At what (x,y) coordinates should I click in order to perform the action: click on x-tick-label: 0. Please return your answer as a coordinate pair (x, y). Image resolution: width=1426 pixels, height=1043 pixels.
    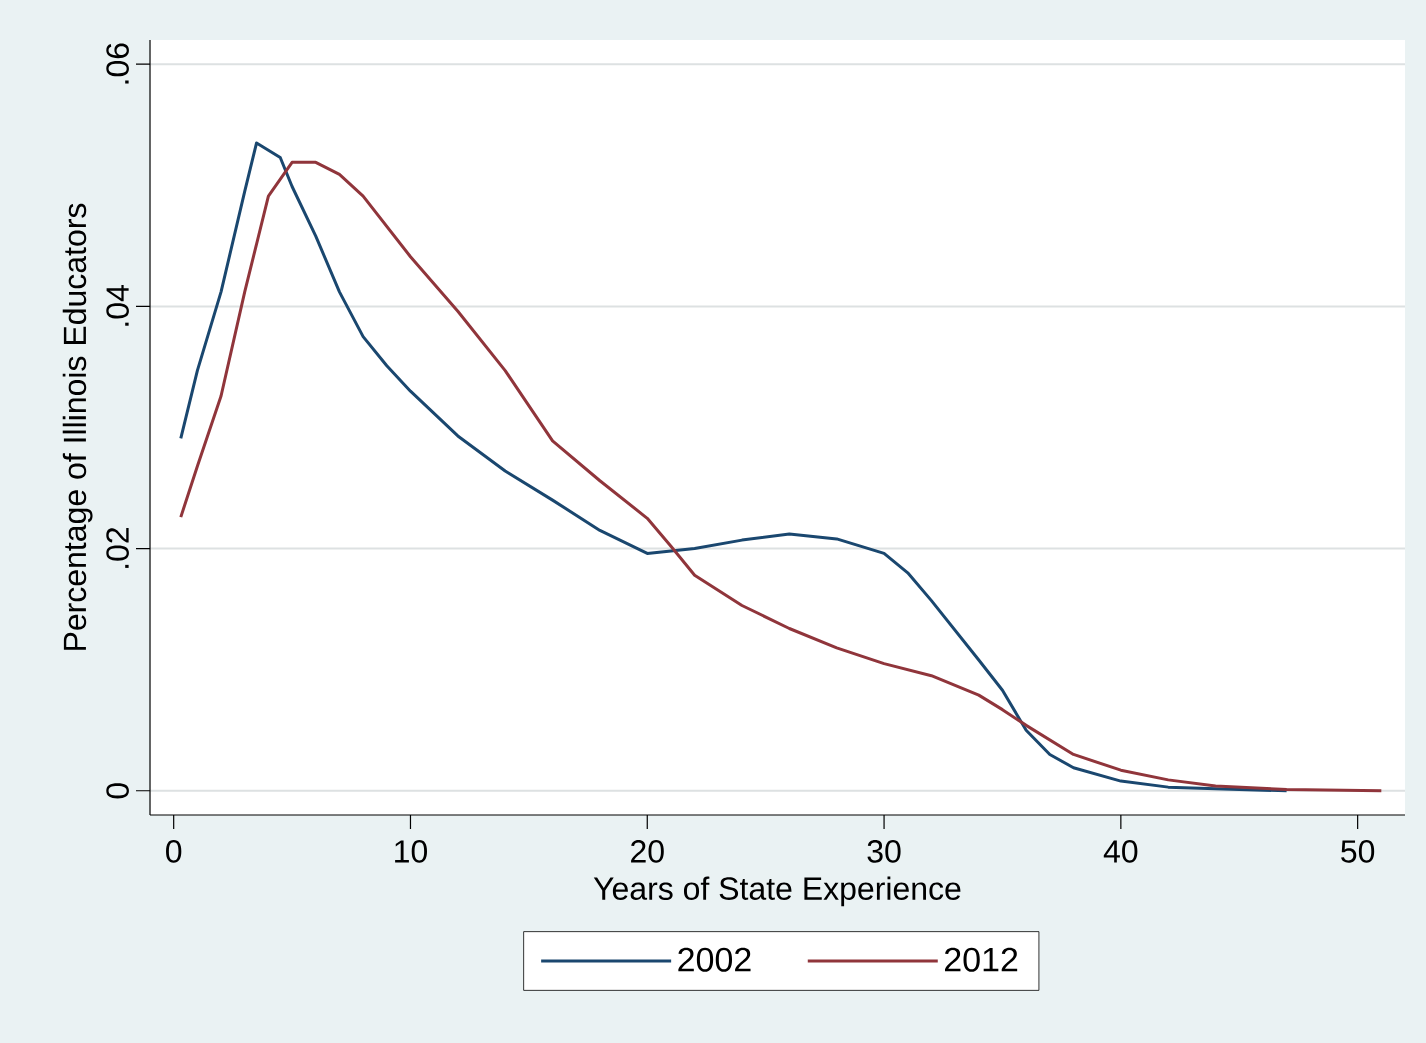
    Looking at the image, I should click on (174, 851).